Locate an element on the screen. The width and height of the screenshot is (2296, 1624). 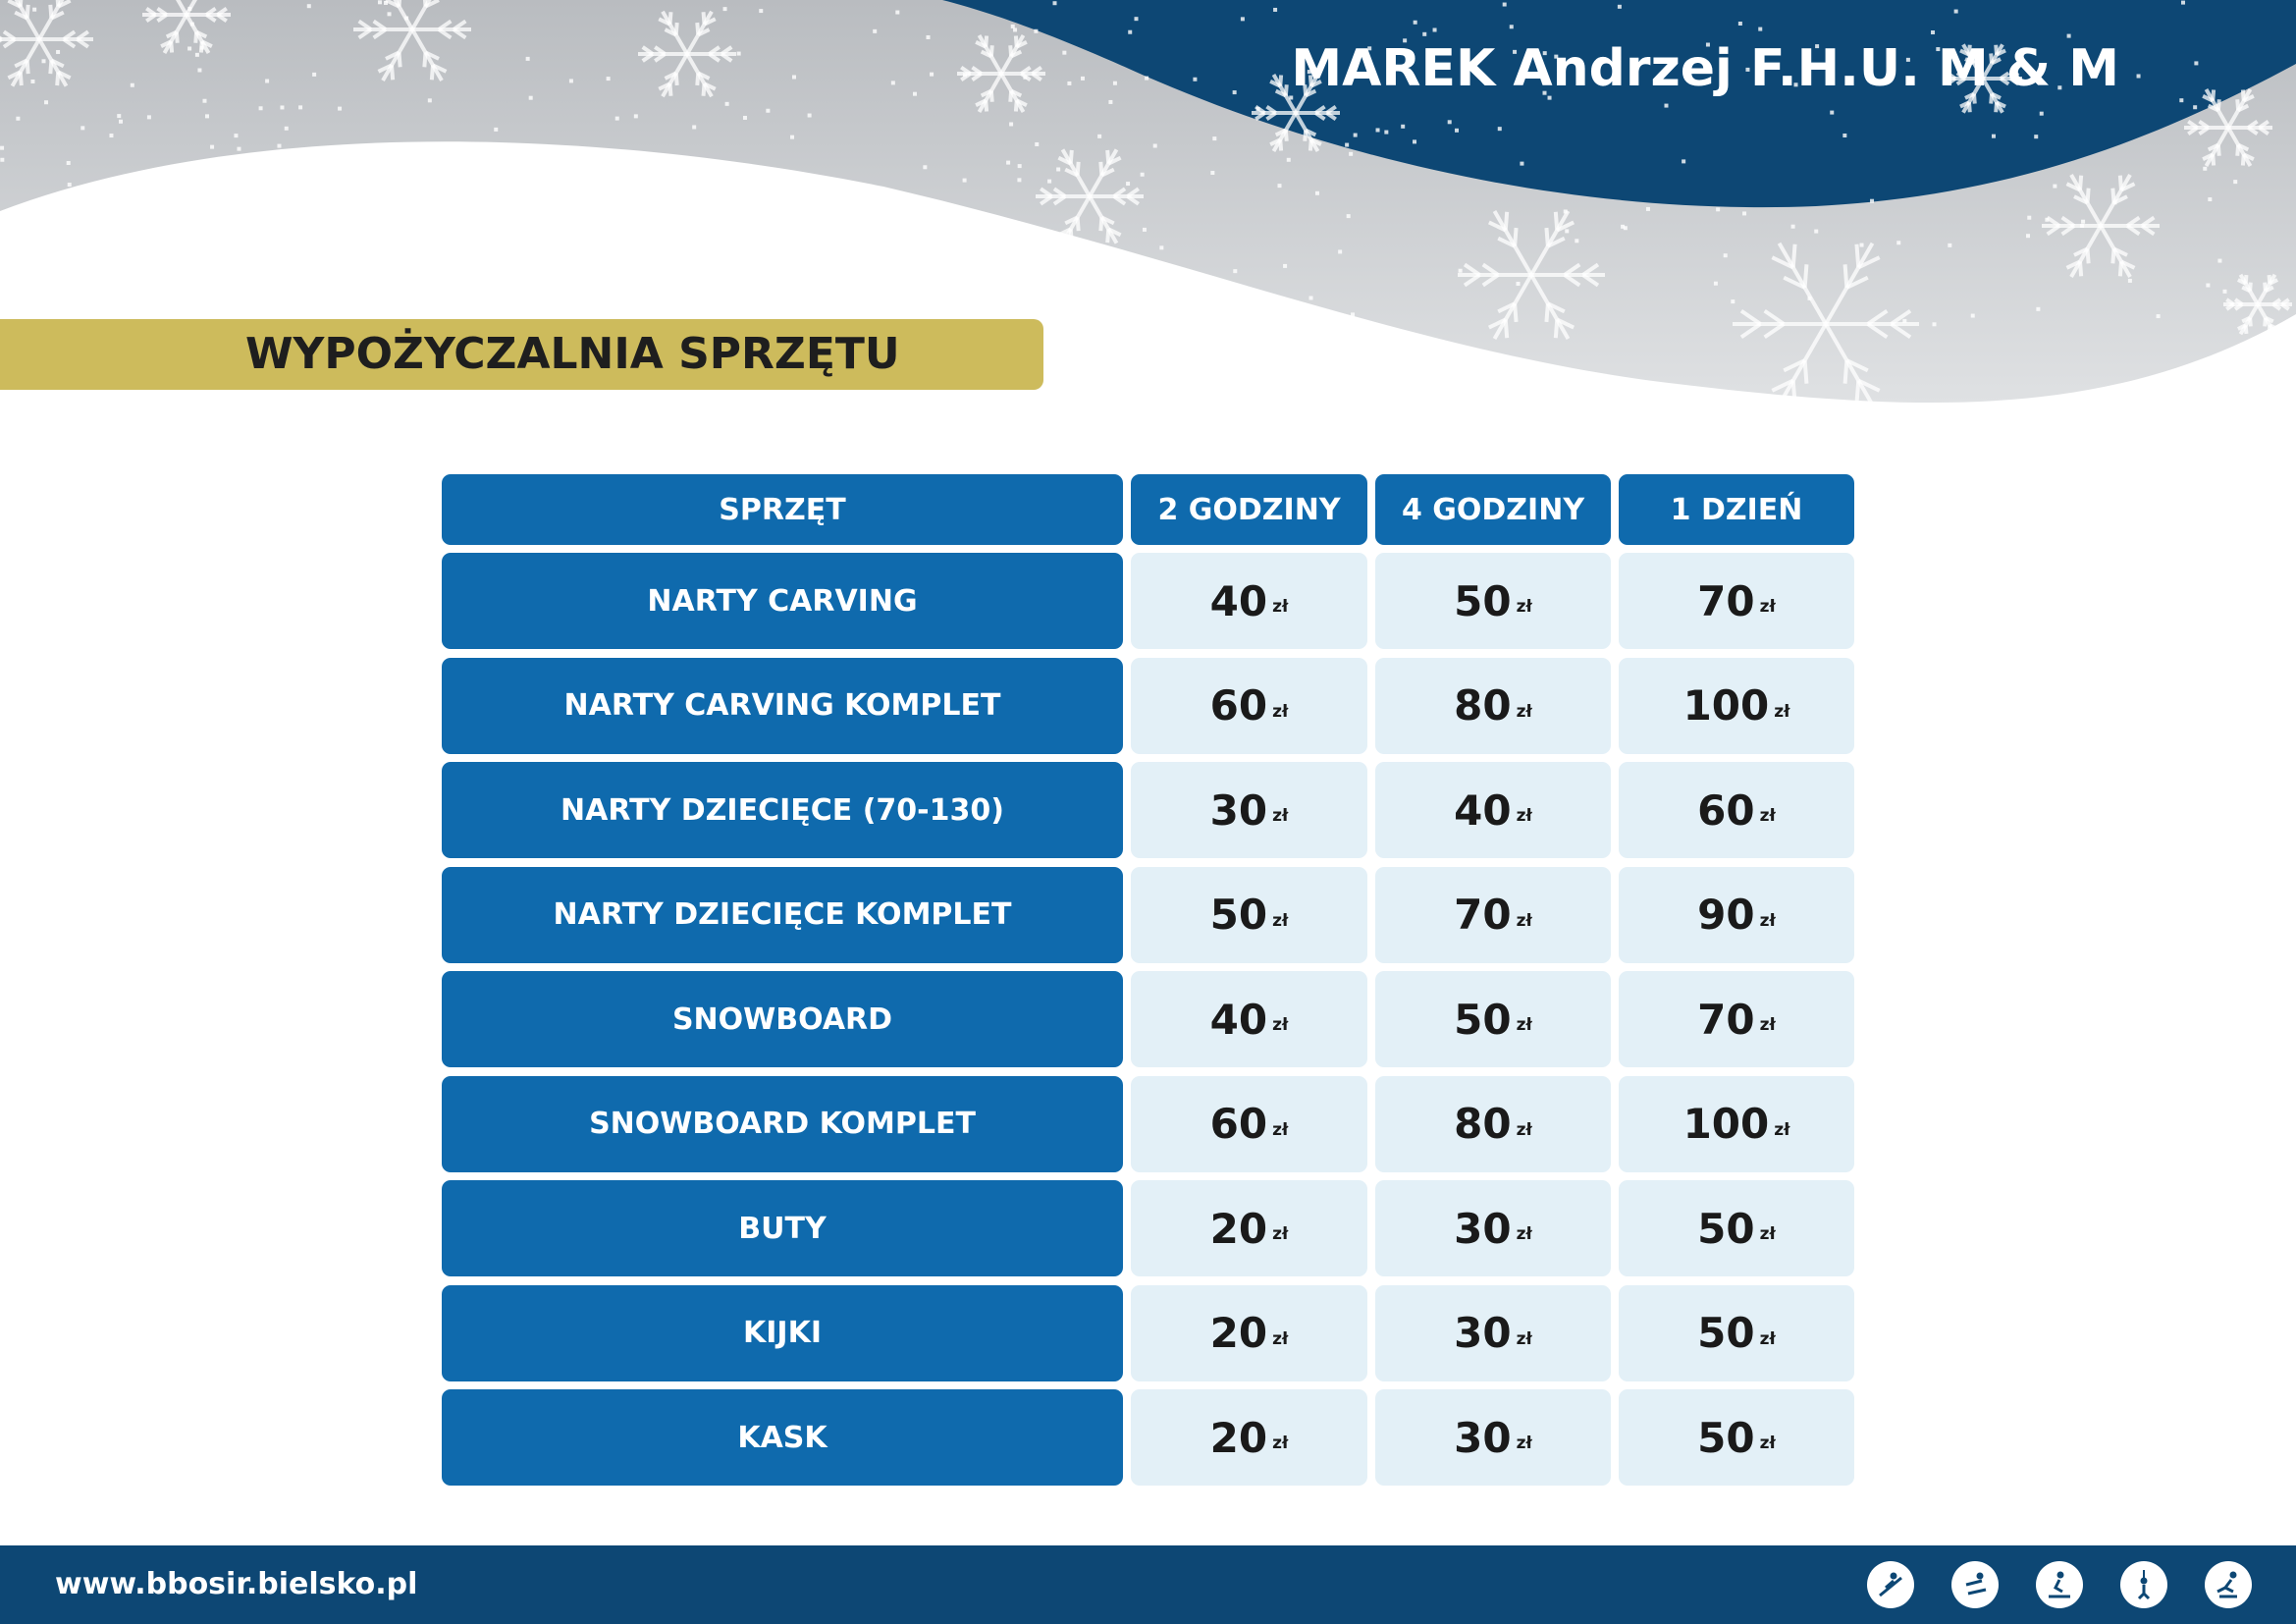
skating-icon is located at coordinates (2229, 1584).